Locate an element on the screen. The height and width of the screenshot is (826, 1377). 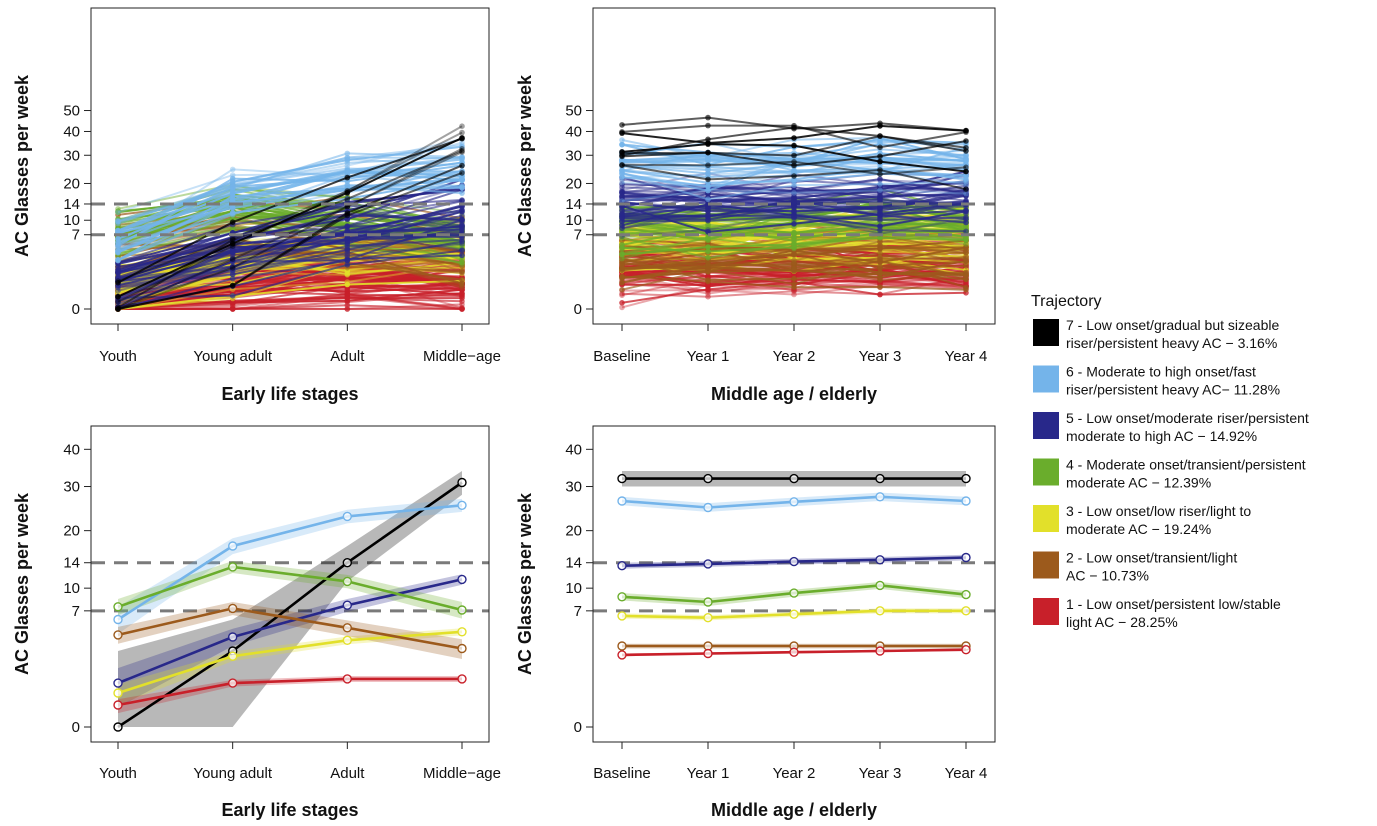
legend-label-class-6: 6 - Moderate to high onset/fast is located at coordinates (1161, 372).